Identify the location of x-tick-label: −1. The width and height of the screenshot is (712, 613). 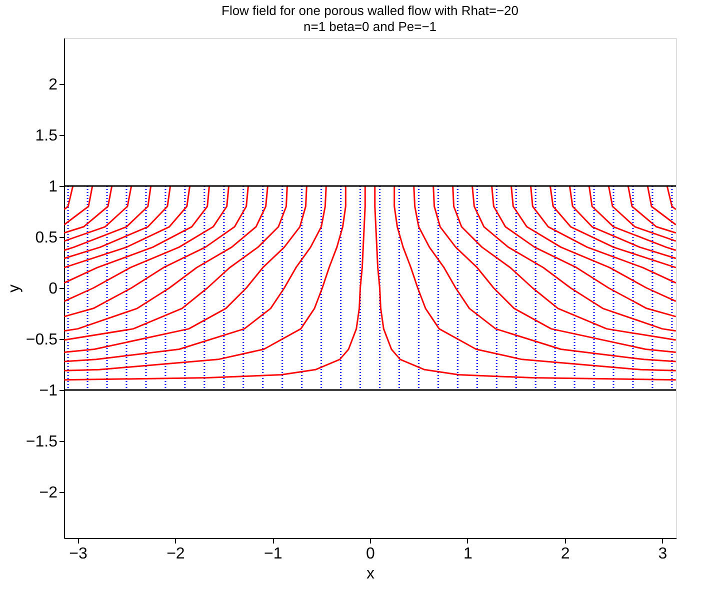
(273, 554).